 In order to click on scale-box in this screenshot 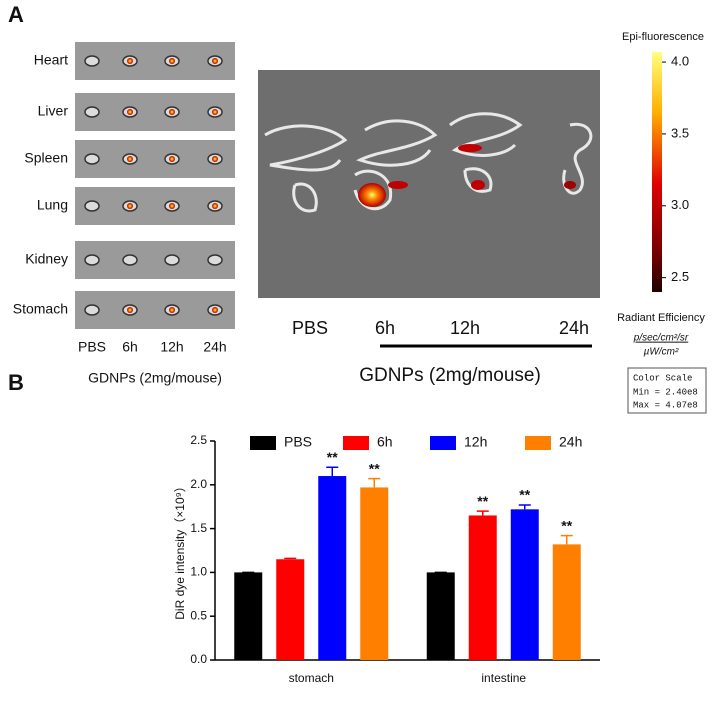, I will do `click(667, 390)`.